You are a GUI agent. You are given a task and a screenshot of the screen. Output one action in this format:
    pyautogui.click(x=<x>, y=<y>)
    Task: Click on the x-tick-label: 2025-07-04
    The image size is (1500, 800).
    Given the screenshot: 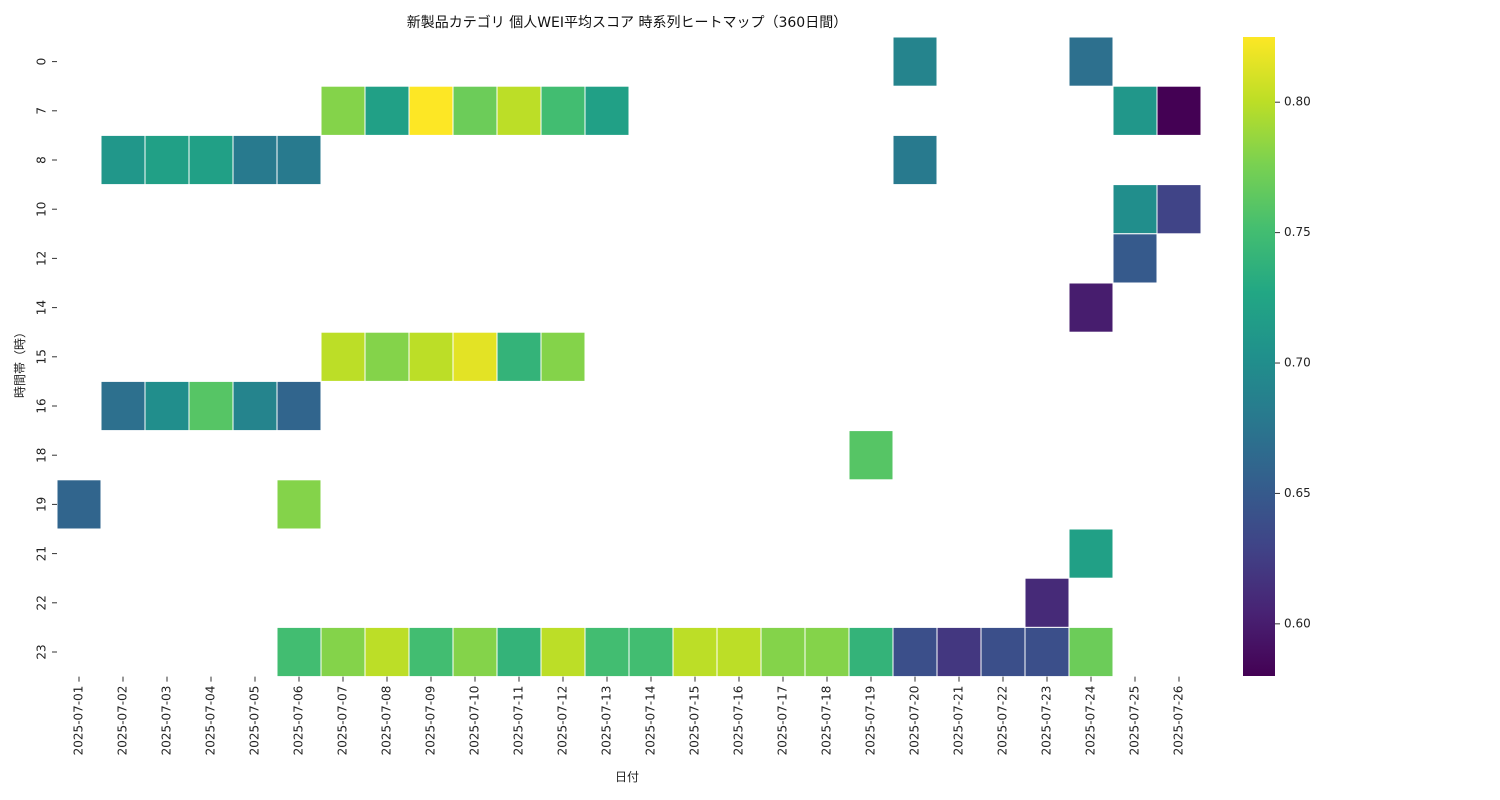 What is the action you would take?
    pyautogui.click(x=211, y=721)
    